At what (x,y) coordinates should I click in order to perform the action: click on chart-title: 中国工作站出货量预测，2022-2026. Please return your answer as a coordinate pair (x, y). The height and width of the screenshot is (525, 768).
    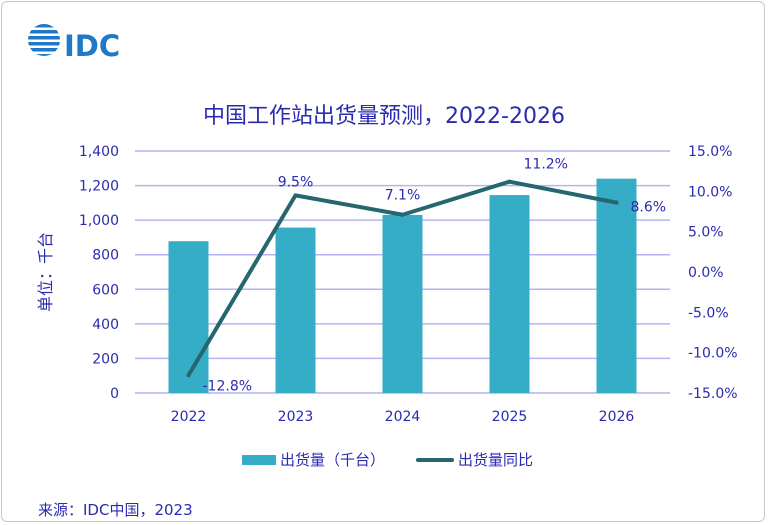
    Looking at the image, I should click on (384, 116).